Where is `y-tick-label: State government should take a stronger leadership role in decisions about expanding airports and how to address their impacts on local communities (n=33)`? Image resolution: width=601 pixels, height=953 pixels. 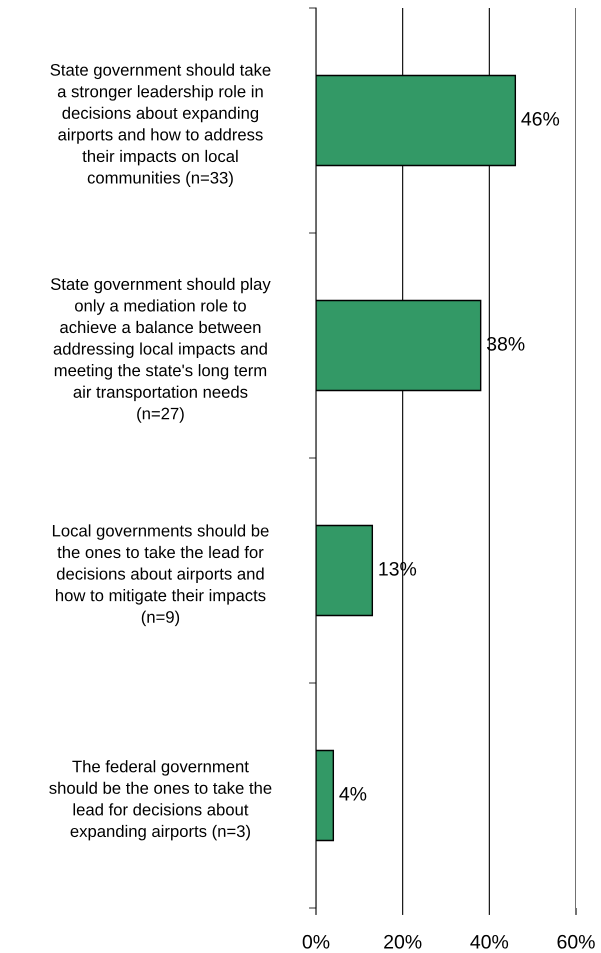 y-tick-label: State government should take a stronger leadership role in decisions about expanding airports and how to address their impacts on local communities (n=33) is located at coordinates (160, 125).